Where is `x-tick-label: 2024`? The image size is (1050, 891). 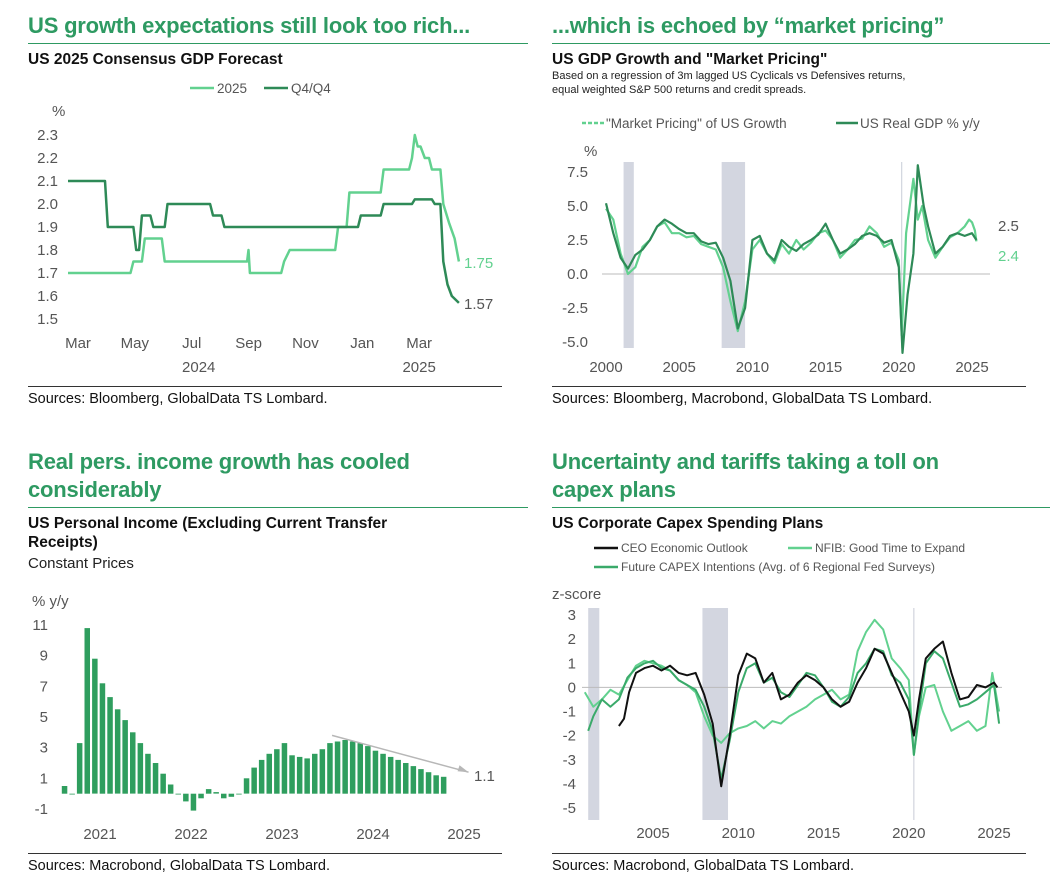
x-tick-label: 2024 is located at coordinates (372, 834).